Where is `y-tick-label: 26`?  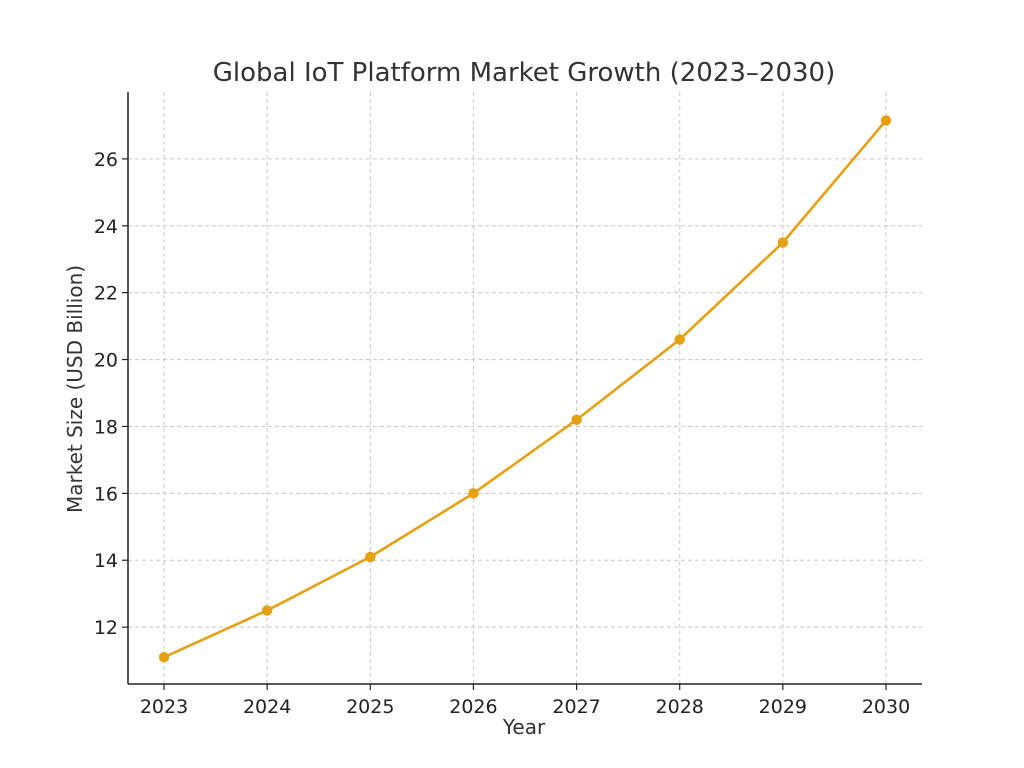
y-tick-label: 26 is located at coordinates (106, 160).